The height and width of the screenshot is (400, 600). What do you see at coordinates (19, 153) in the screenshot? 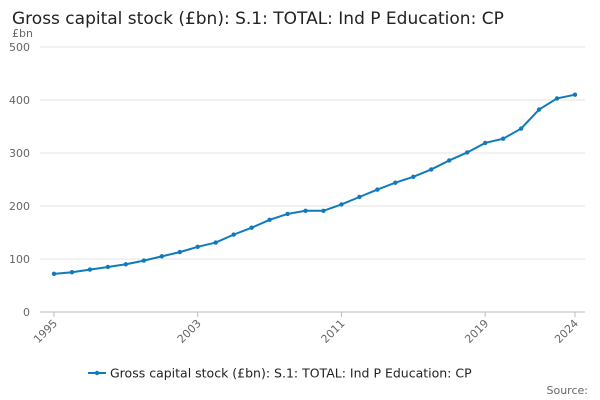
I see `y-tick-label: 300` at bounding box center [19, 153].